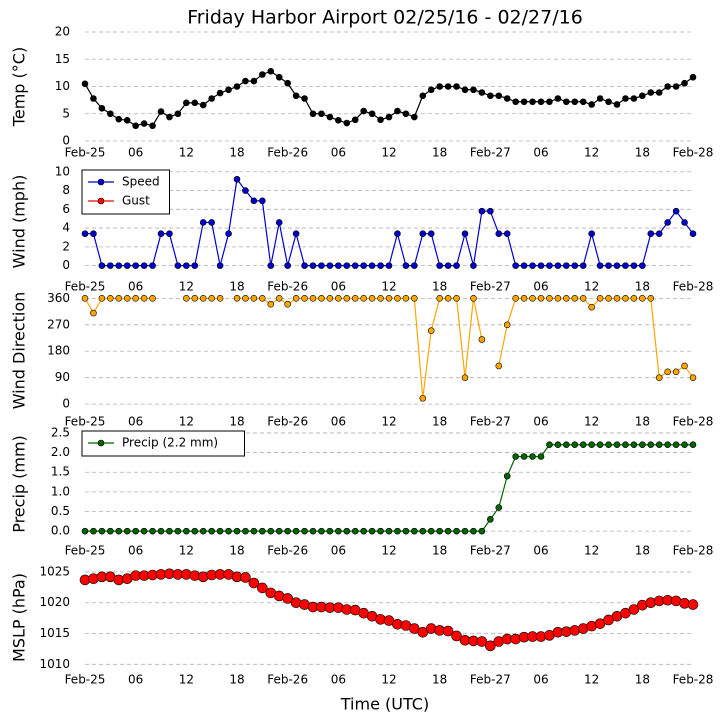  Describe the element at coordinates (54, 633) in the screenshot. I see `y-tick-label: 1015` at that location.